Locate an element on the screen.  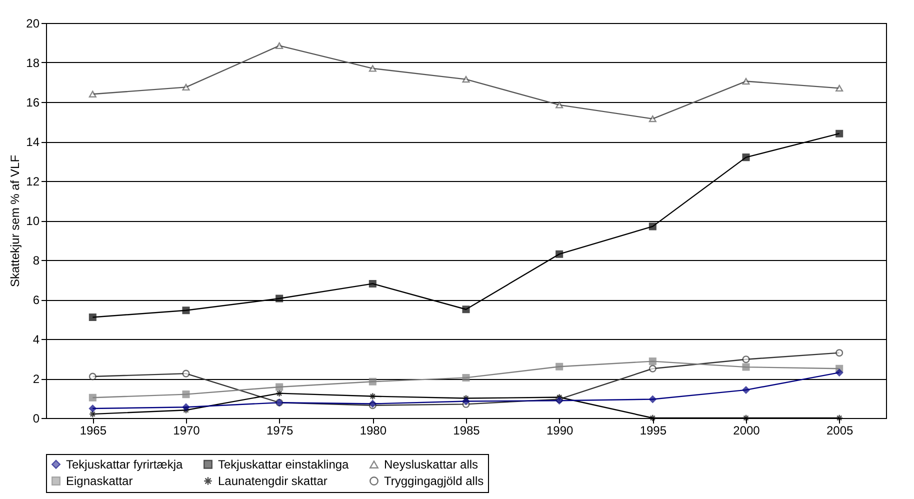
y-tick-label: 8 is located at coordinates (36, 261).